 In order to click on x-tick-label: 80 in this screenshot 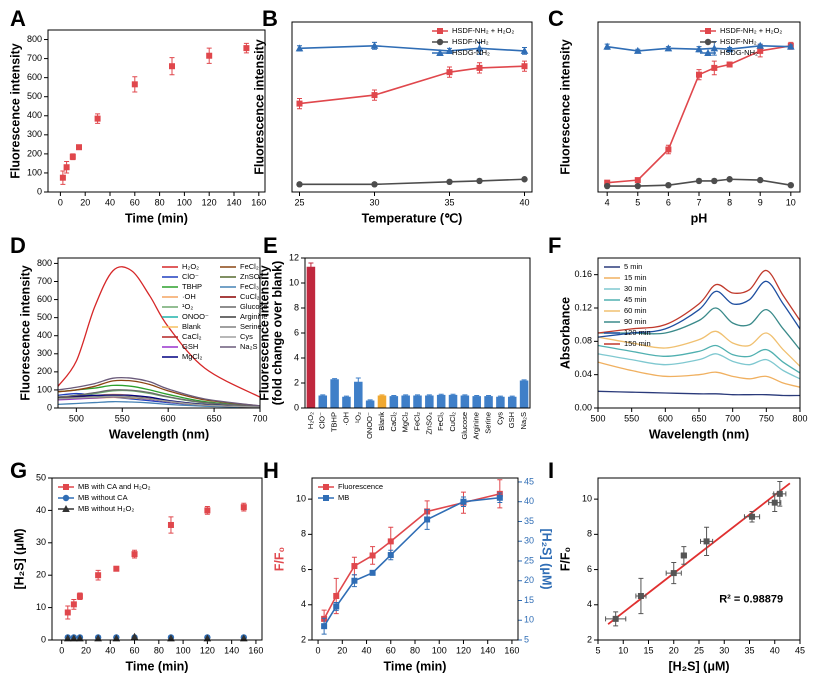, I will do `click(415, 650)`.